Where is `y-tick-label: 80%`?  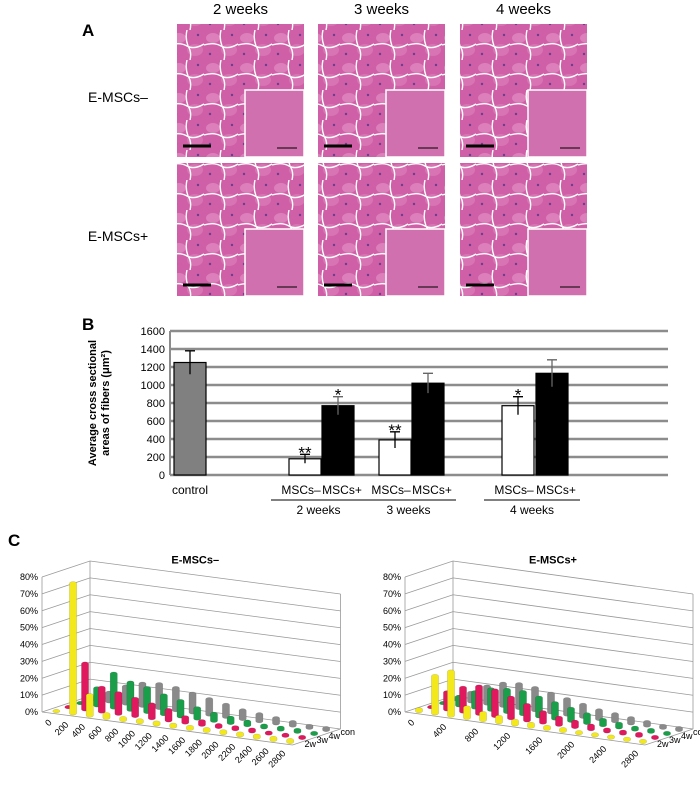 y-tick-label: 80% is located at coordinates (392, 577).